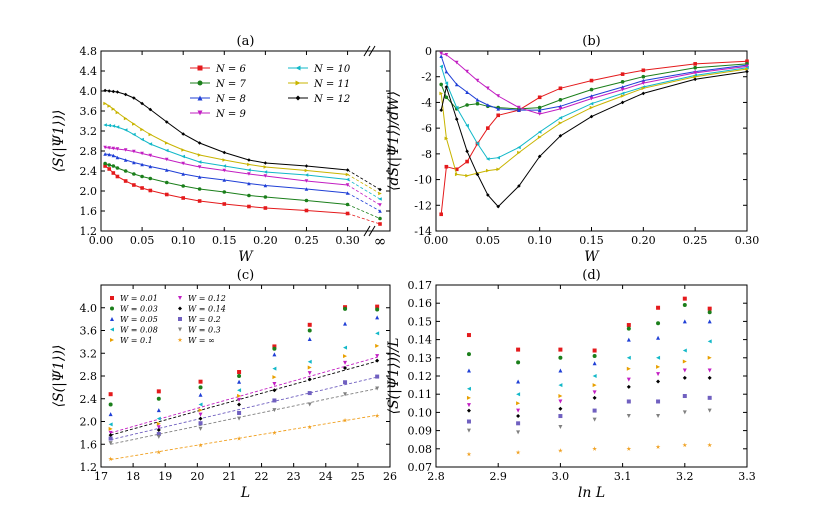  What do you see at coordinates (591, 376) in the screenshot?
I see `plot-frame` at bounding box center [591, 376].